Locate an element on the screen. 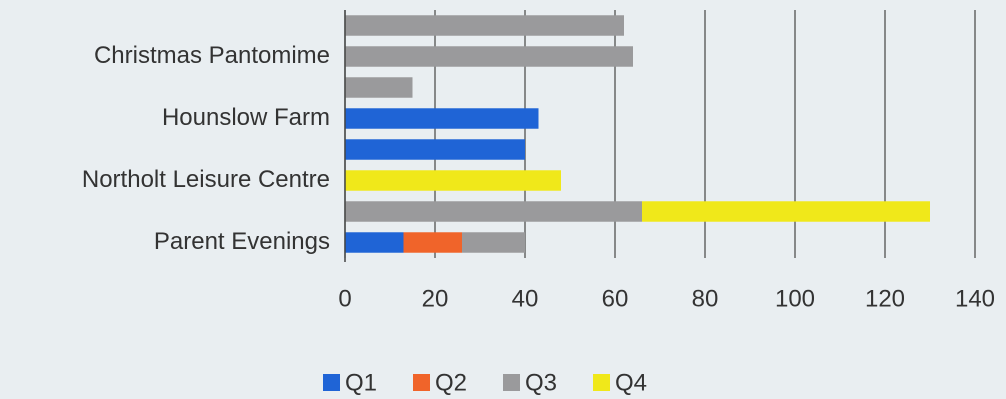 The height and width of the screenshot is (399, 1006). x-tick-label: 40 is located at coordinates (525, 298).